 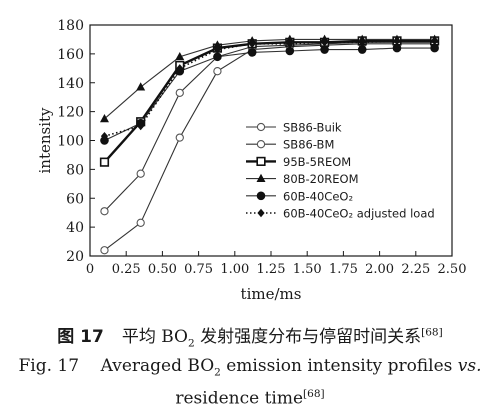 What do you see at coordinates (90, 269) in the screenshot?
I see `x-tick-label: 0` at bounding box center [90, 269].